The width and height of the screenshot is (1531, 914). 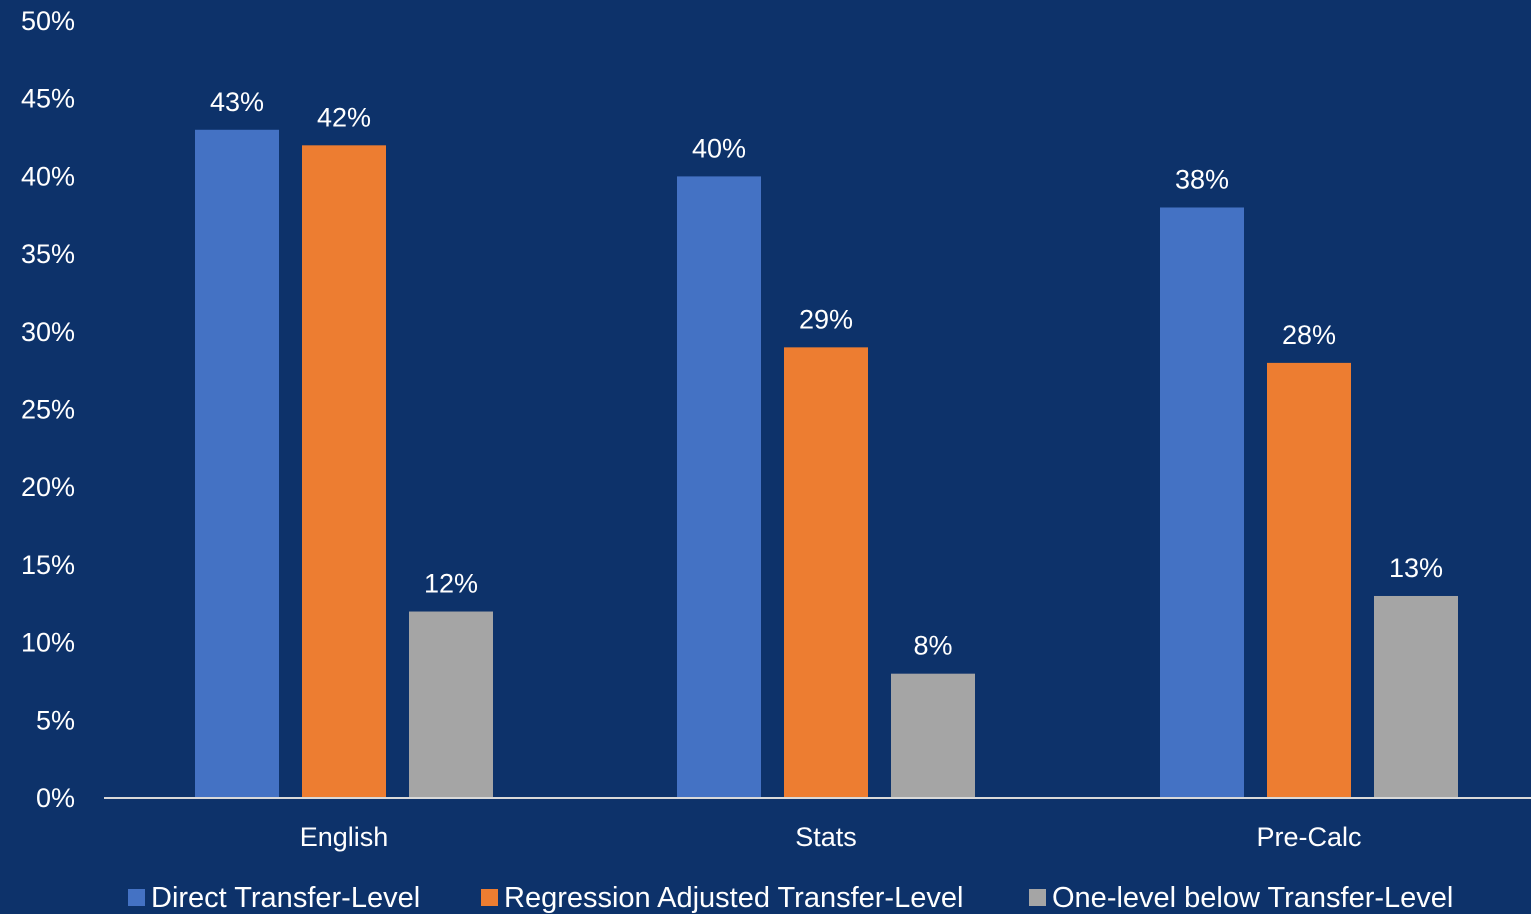 What do you see at coordinates (344, 837) in the screenshot?
I see `x-tick-label: English` at bounding box center [344, 837].